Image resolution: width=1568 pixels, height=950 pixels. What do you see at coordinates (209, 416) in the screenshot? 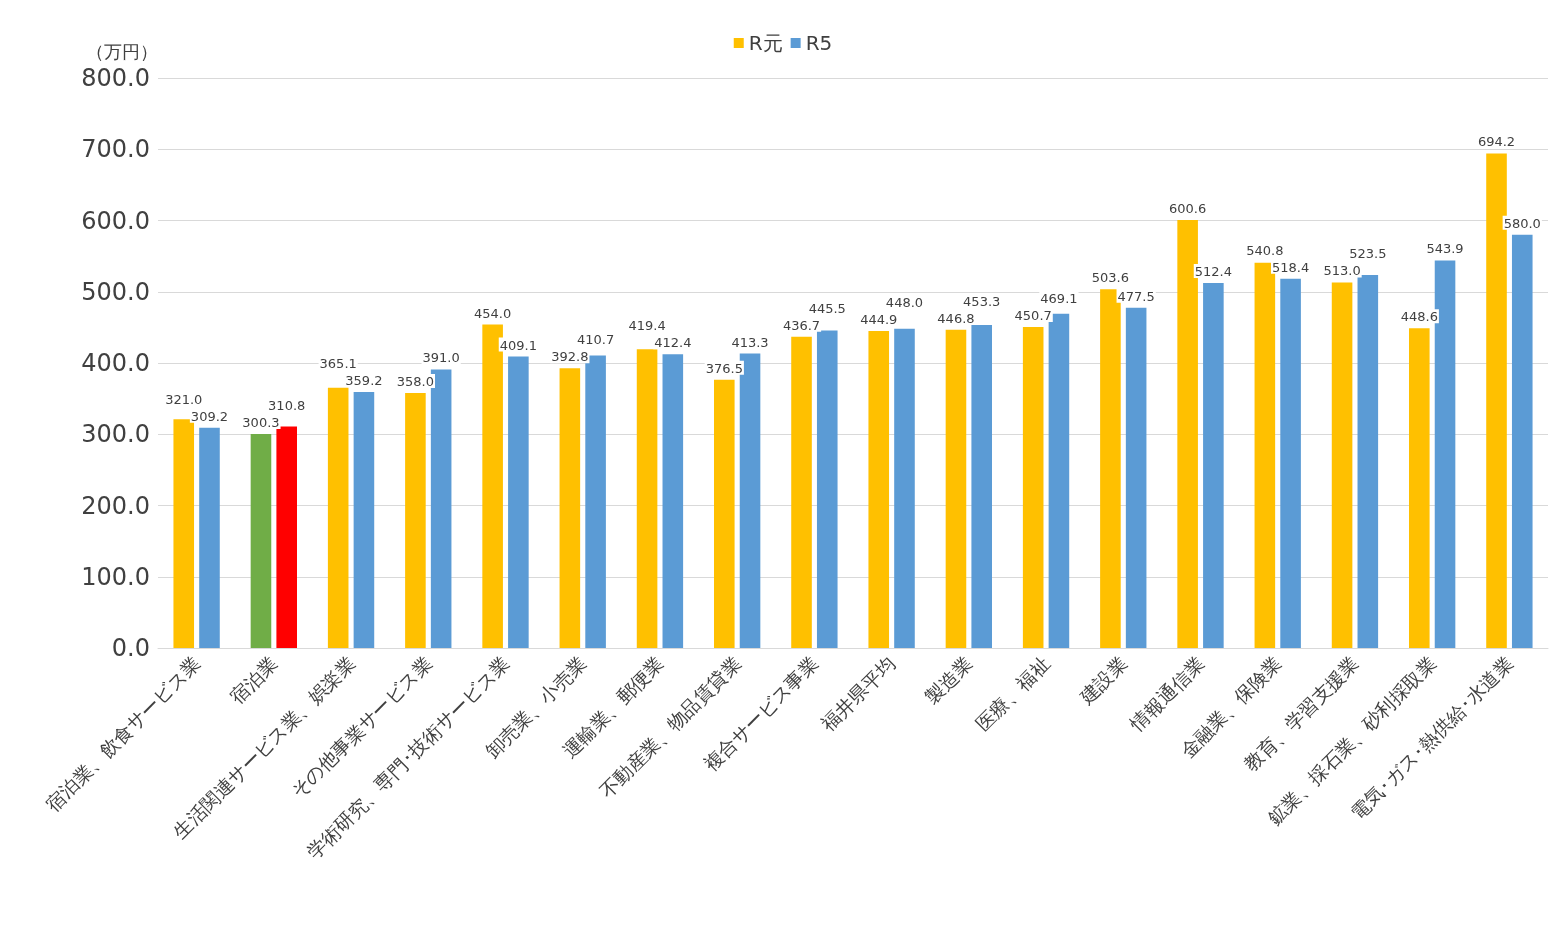
I see `data-label: 309.2` at bounding box center [209, 416].